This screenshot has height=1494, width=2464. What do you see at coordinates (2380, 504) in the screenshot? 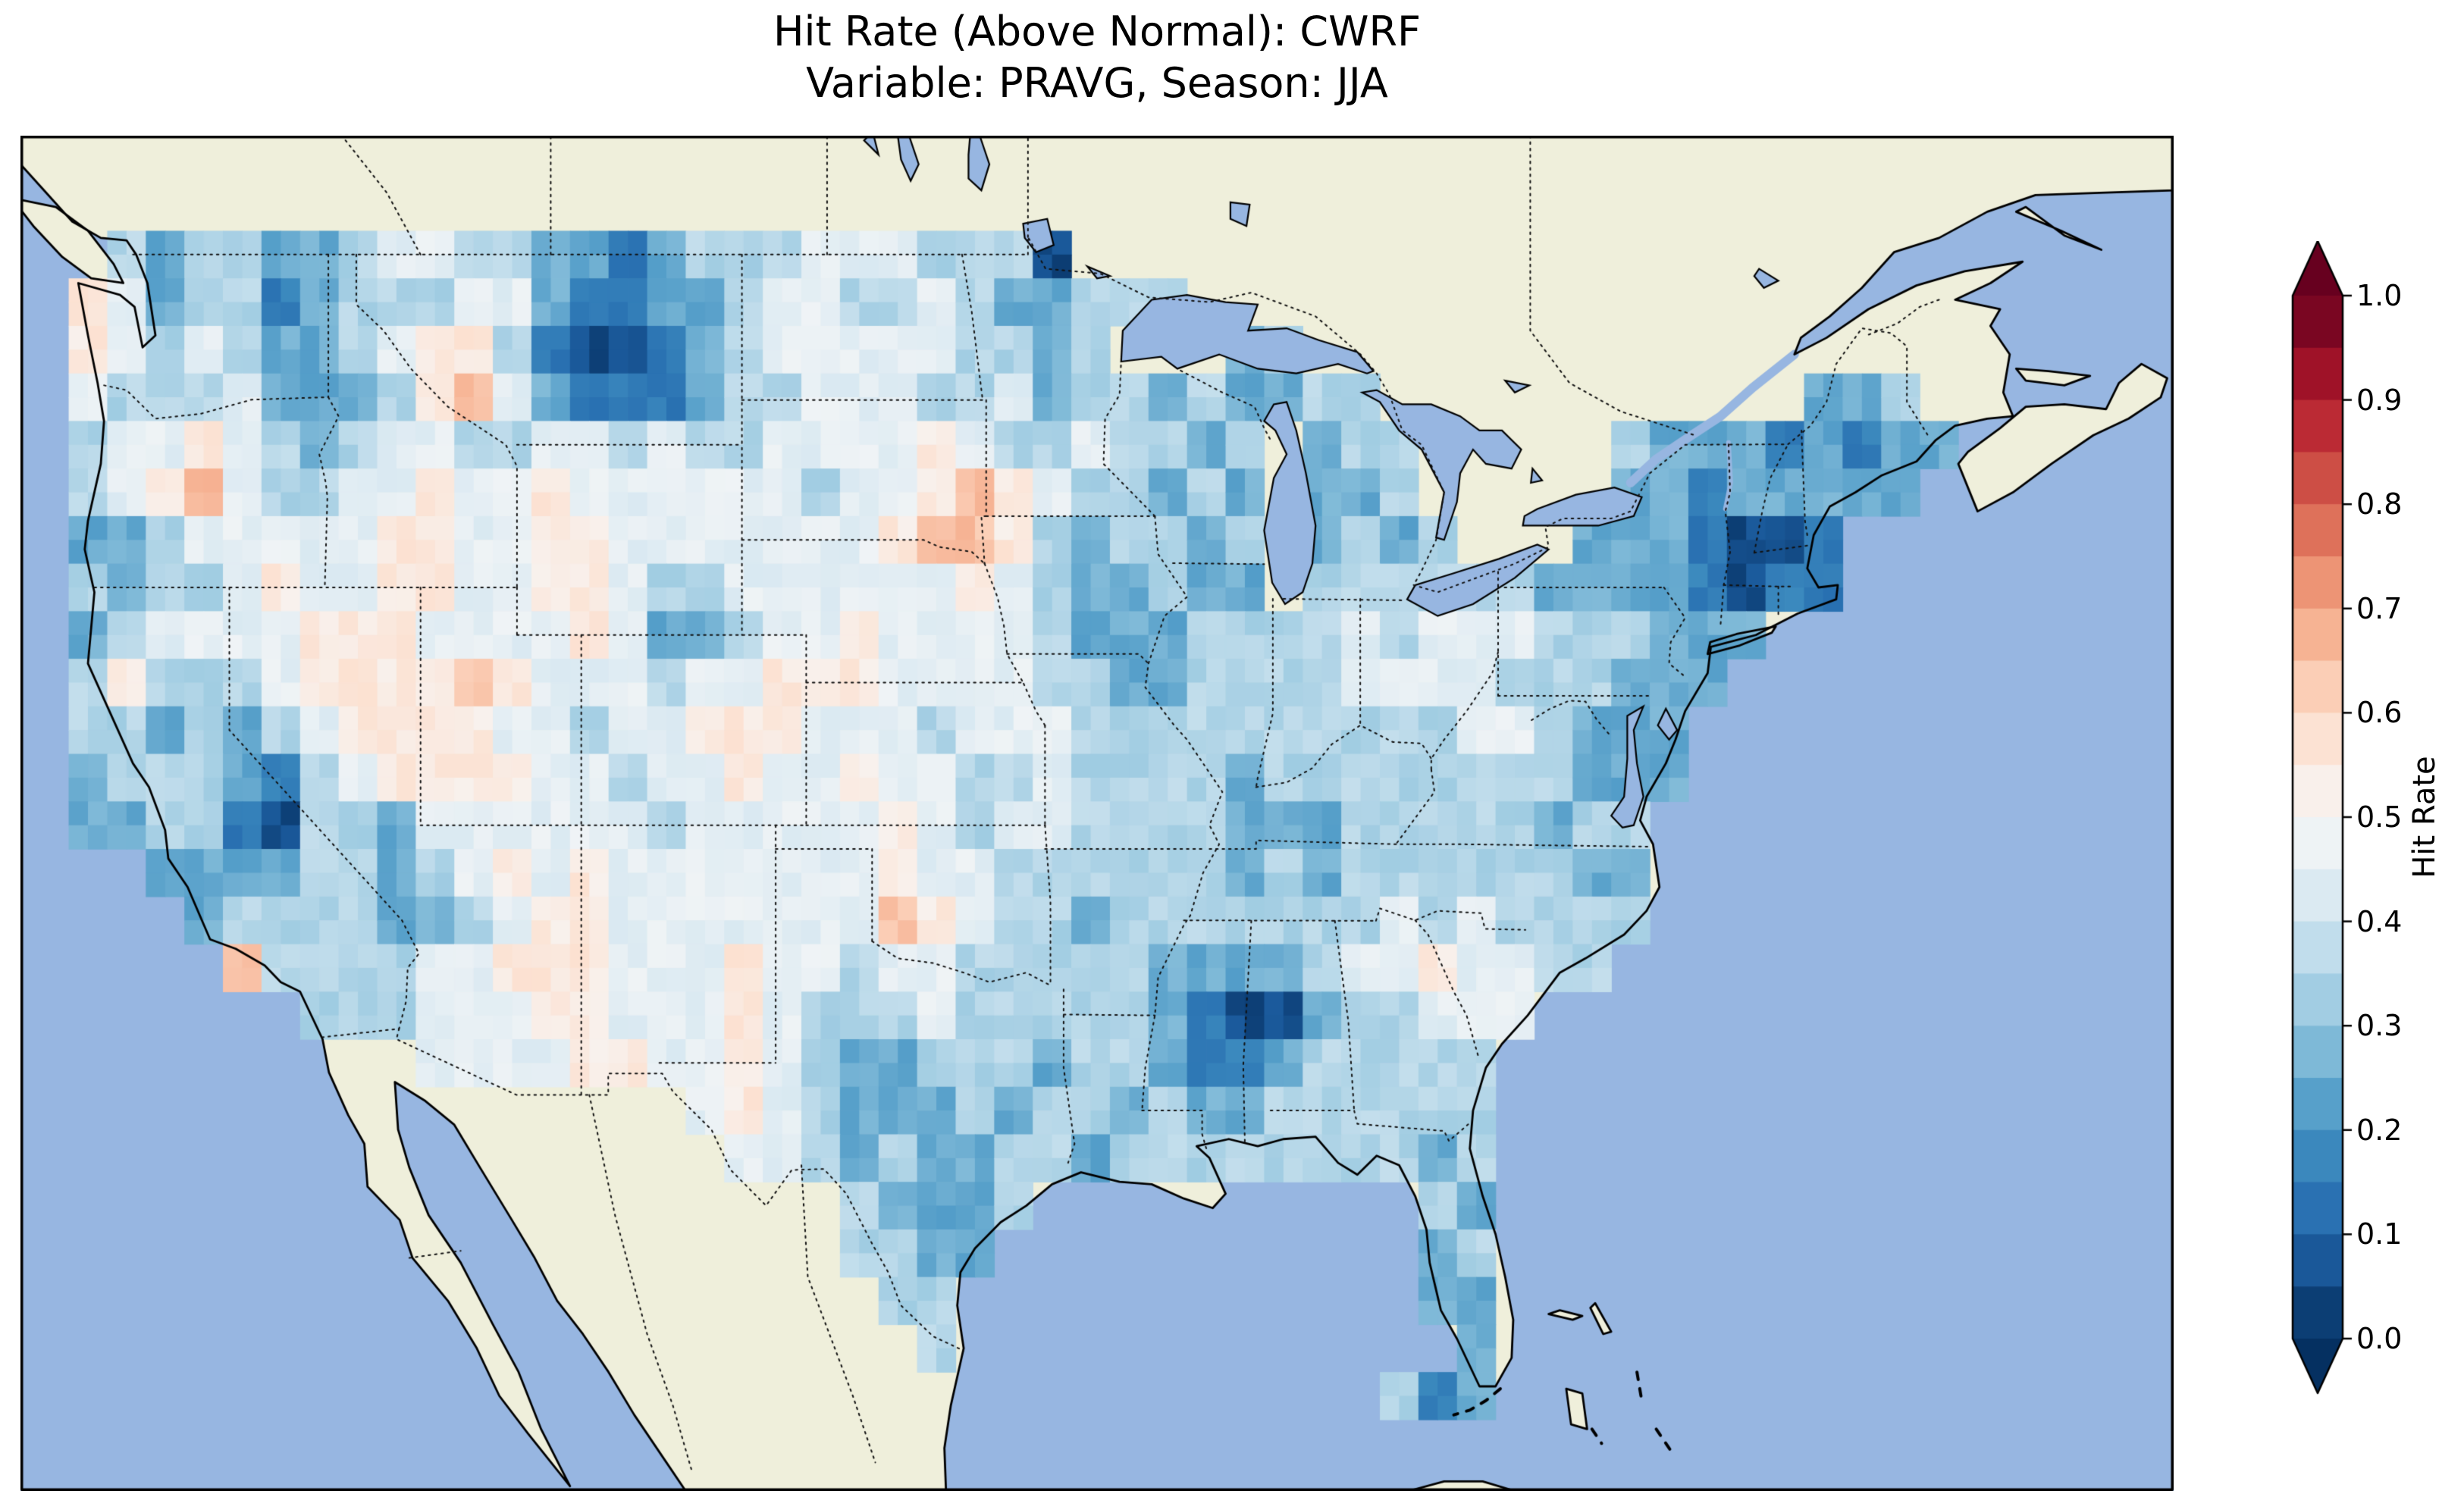
I see `colorbar-tick-label: 0.8` at bounding box center [2380, 504].